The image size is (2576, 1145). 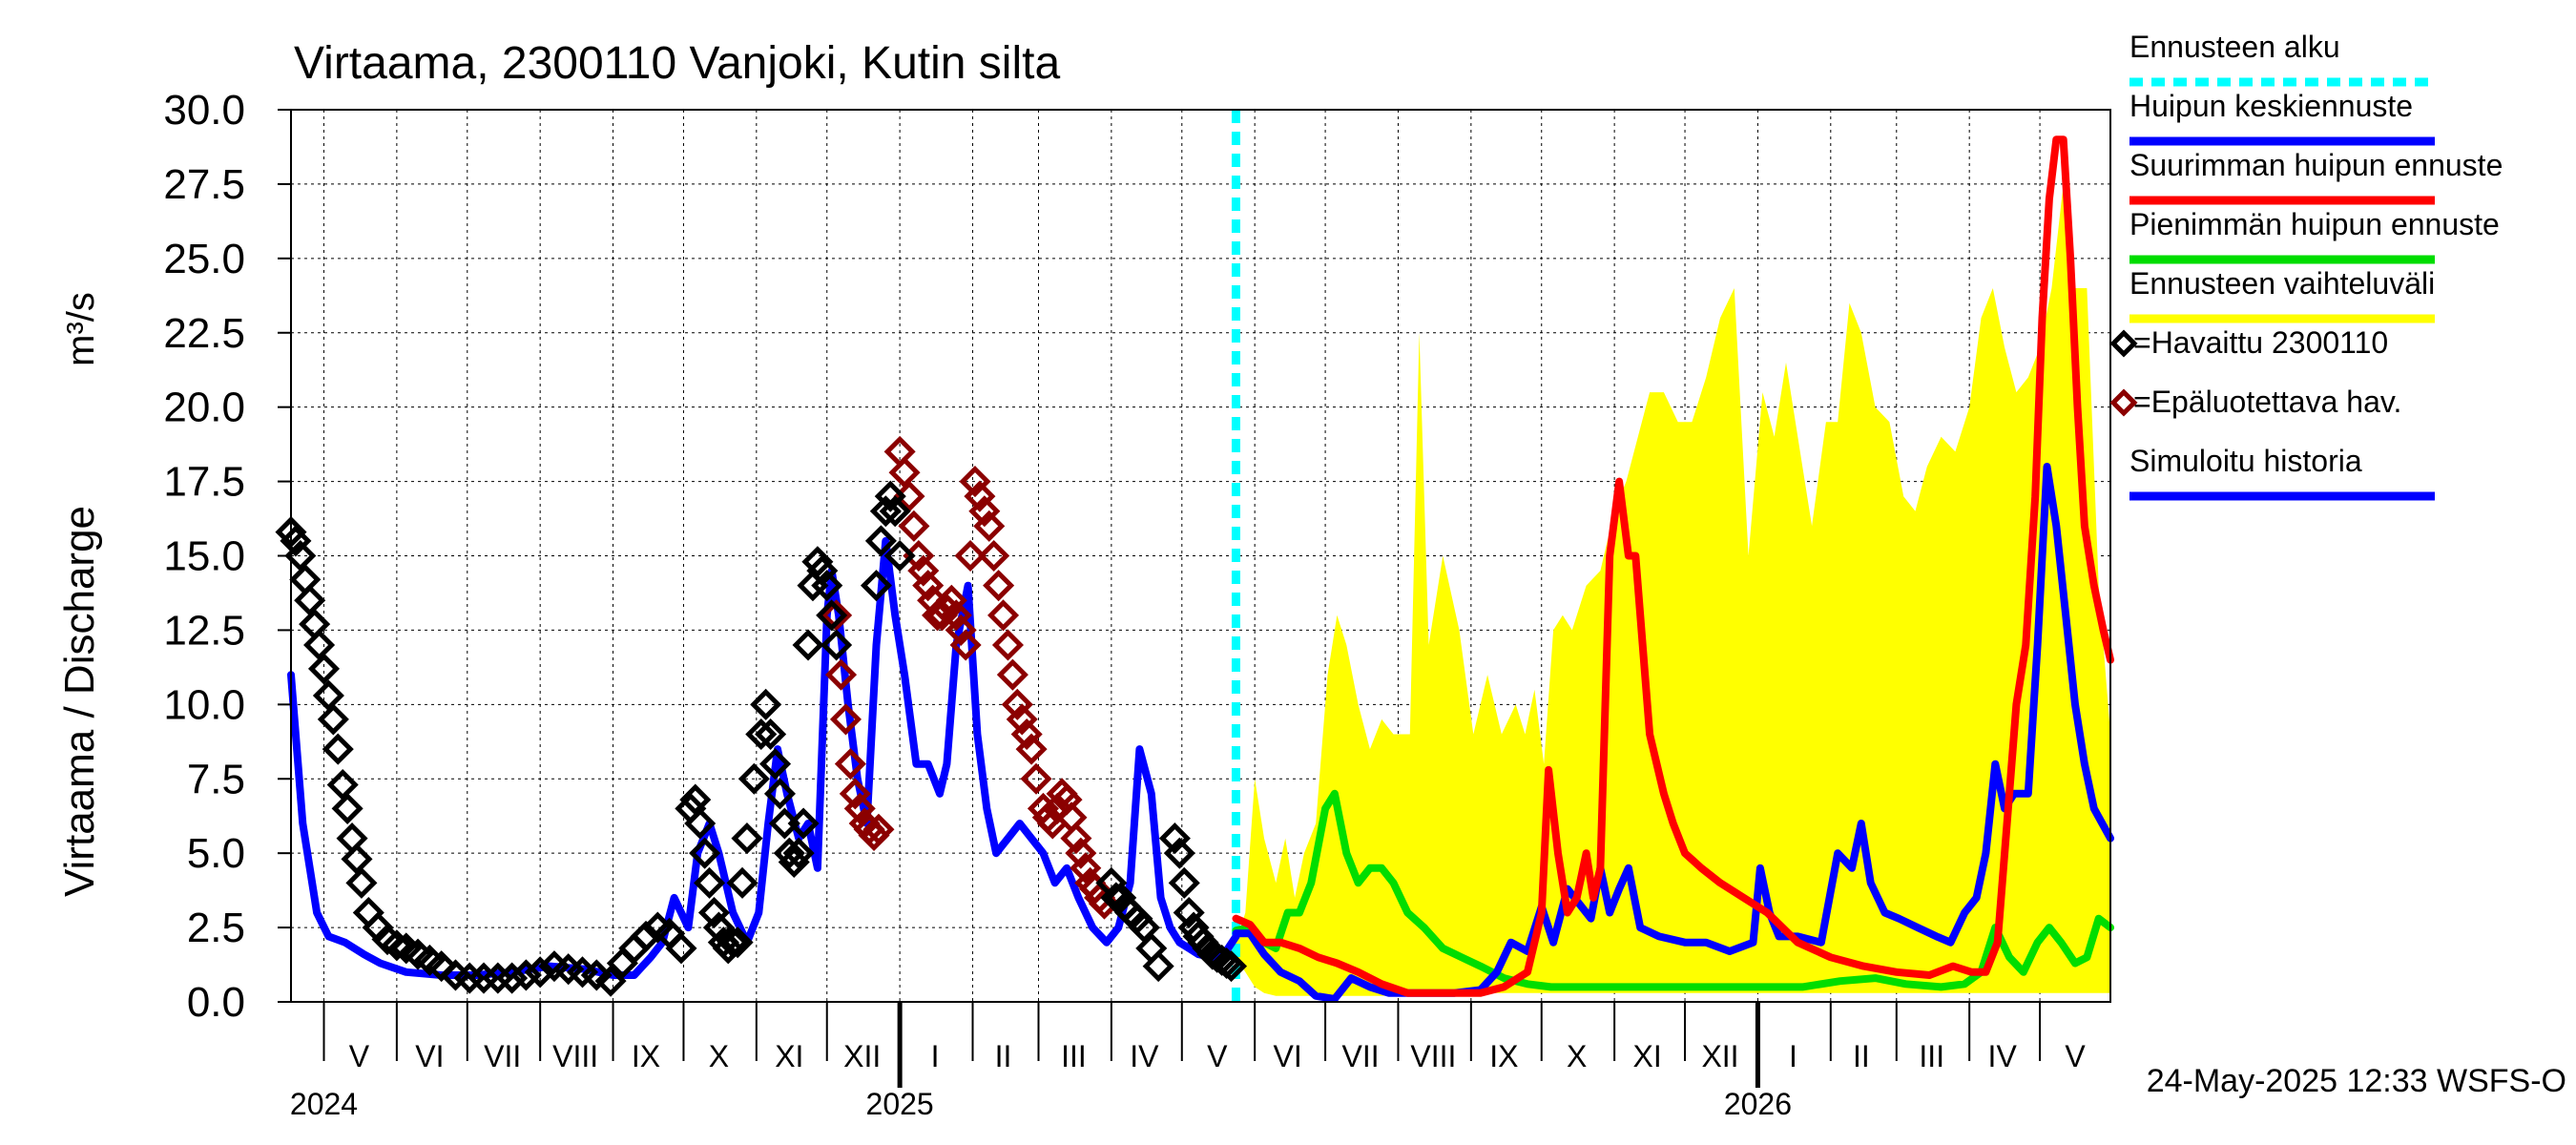 I want to click on legend-label: =Epäluotettava hav., so click(x=2267, y=402).